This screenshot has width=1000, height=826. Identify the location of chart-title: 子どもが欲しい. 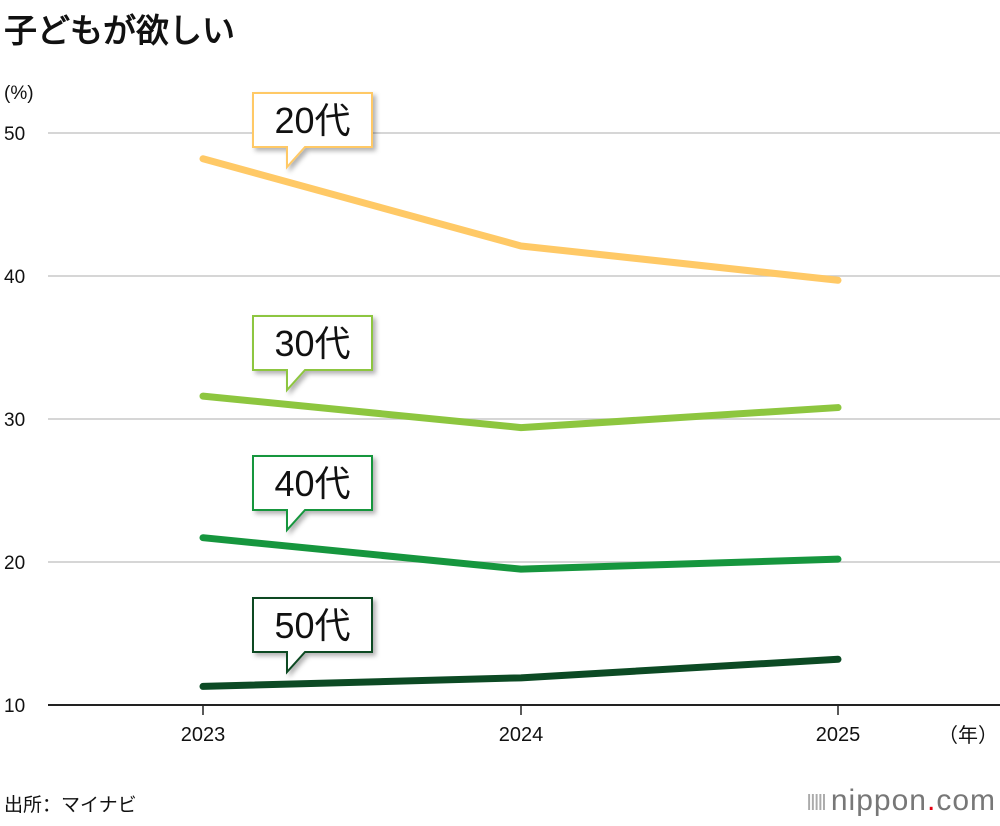
(119, 30).